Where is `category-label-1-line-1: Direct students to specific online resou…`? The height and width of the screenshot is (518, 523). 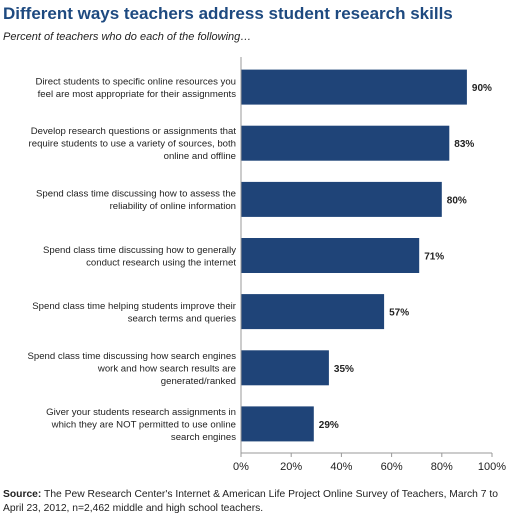 category-label-1-line-1: Direct students to specific online resou… is located at coordinates (136, 81).